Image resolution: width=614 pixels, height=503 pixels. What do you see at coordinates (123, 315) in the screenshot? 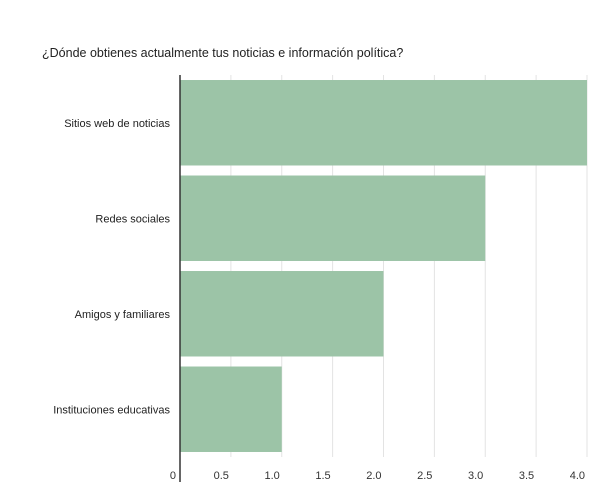
I see `category-label-3: Amigos y familiares` at bounding box center [123, 315].